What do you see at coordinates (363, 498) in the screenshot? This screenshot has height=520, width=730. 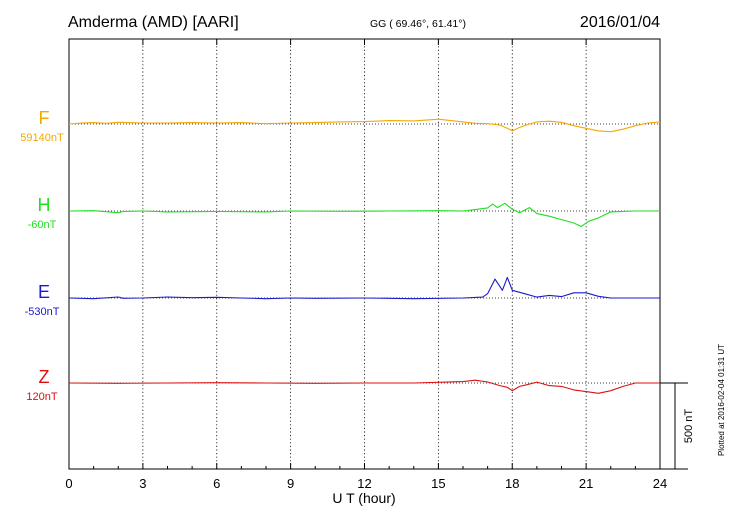 I see `x-axis-label: U T (hour)` at bounding box center [363, 498].